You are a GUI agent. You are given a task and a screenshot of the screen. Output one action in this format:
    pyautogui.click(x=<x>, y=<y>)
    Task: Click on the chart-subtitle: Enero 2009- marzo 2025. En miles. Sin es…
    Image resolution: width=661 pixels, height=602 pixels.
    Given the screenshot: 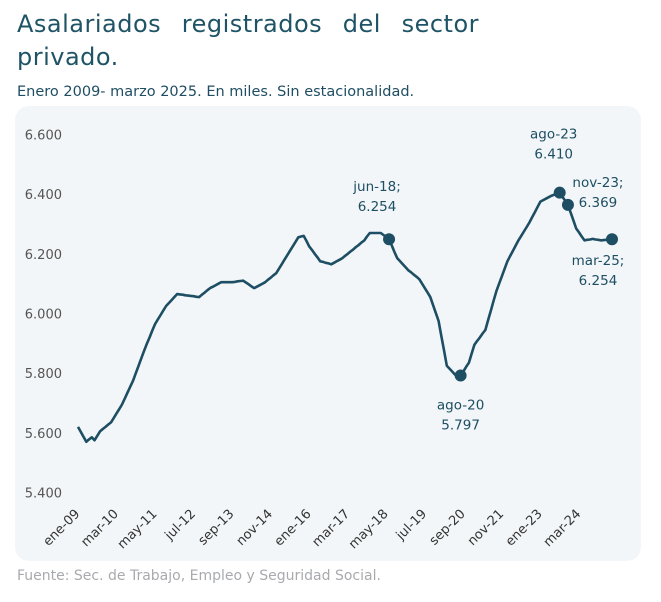 What is the action you would take?
    pyautogui.click(x=216, y=92)
    